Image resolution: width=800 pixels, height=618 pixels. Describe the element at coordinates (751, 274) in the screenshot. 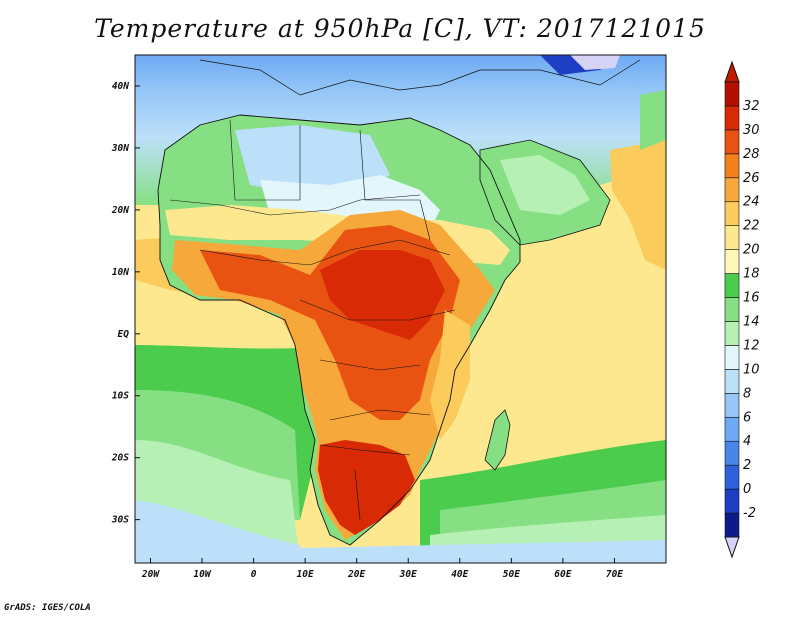

I see `colorbar-level-label: 18` at that location.